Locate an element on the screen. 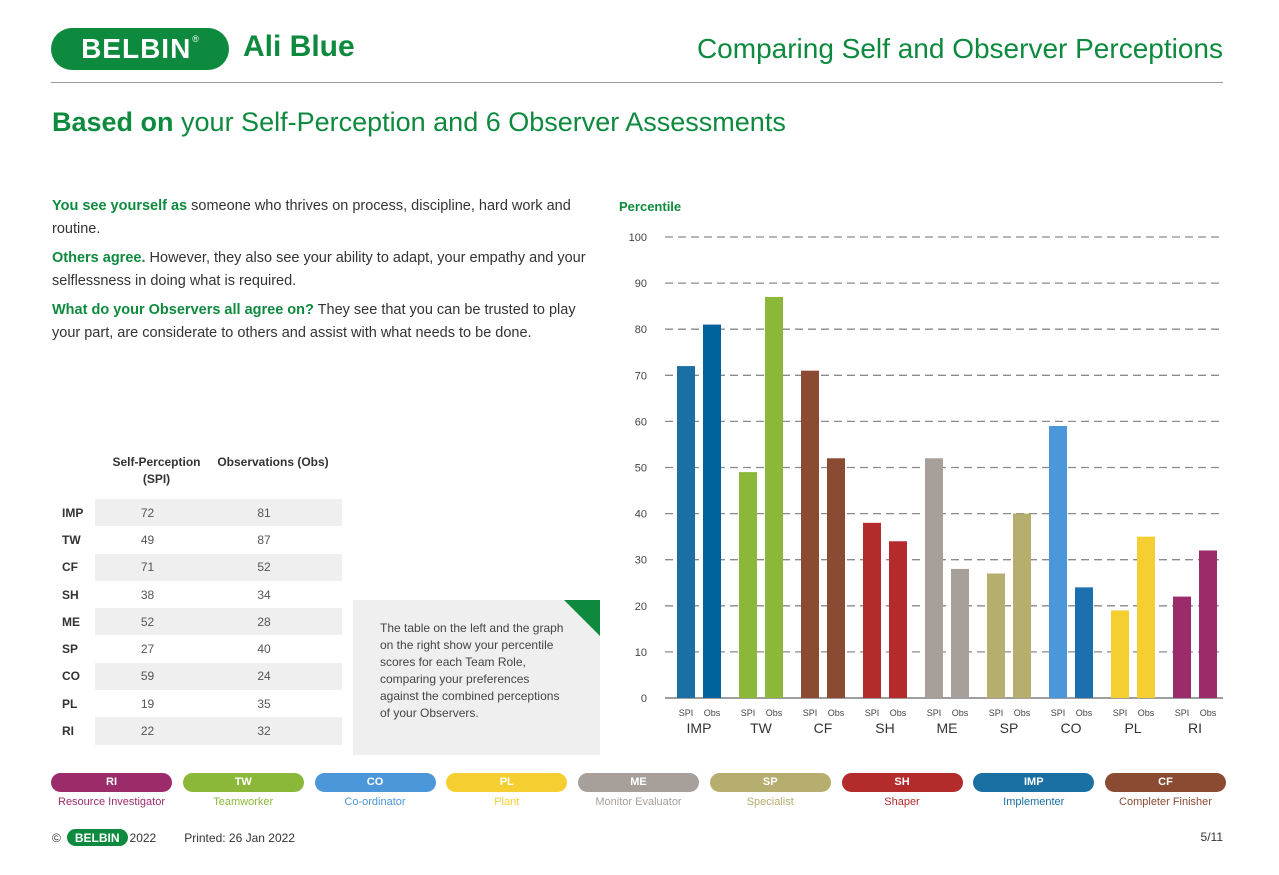  legend-item: RI Resource Investigator is located at coordinates (111, 790).